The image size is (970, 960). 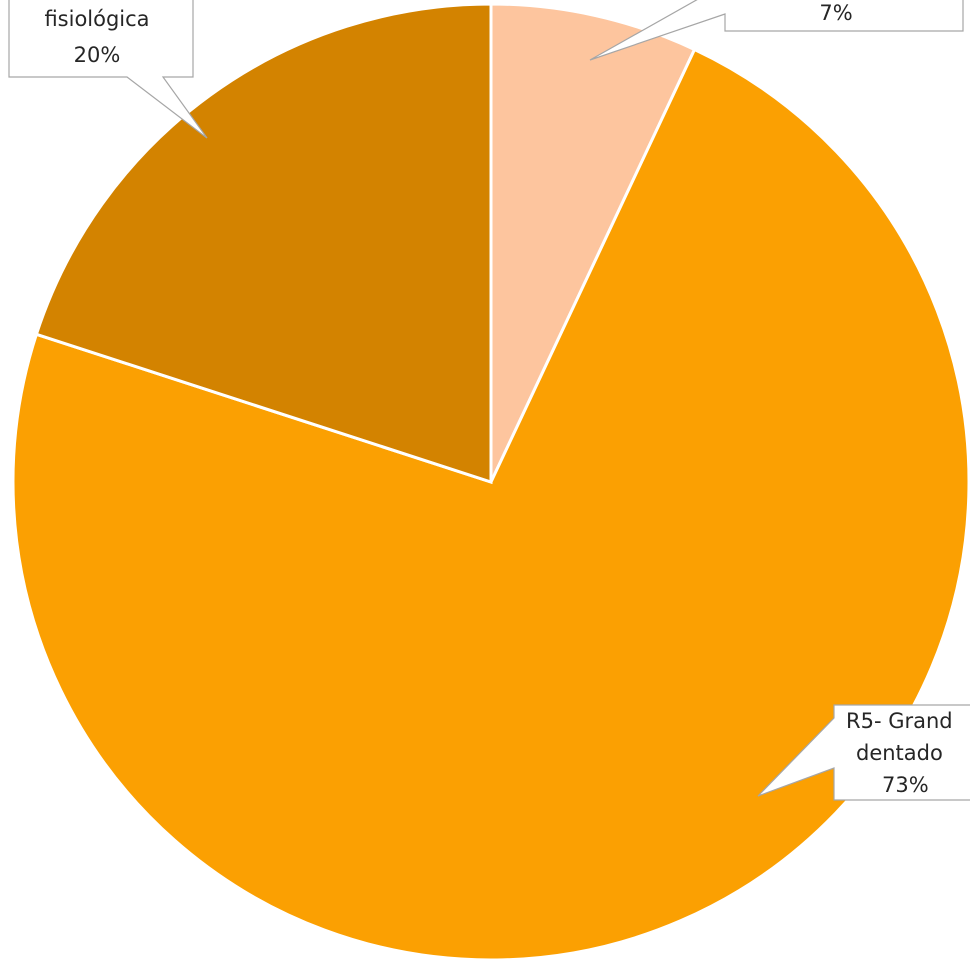 What do you see at coordinates (97, 55) in the screenshot?
I see `slice-label-line: 20%` at bounding box center [97, 55].